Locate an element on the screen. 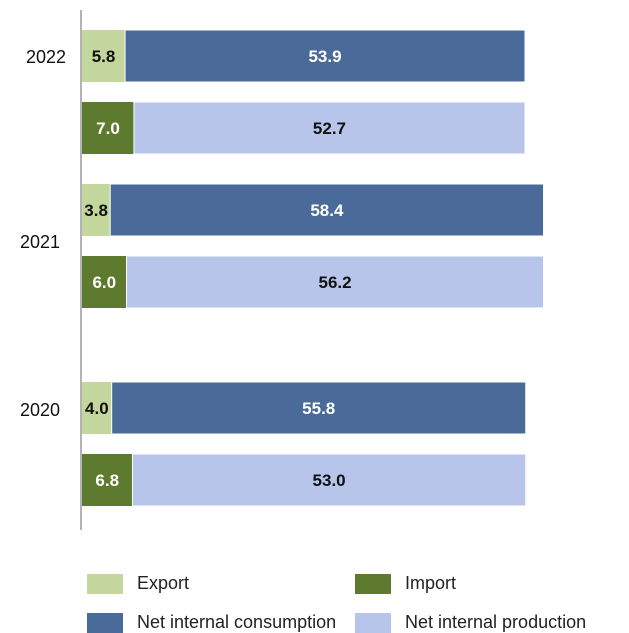 The image size is (629, 633). value-label-2020-export: 4.0 is located at coordinates (97, 408).